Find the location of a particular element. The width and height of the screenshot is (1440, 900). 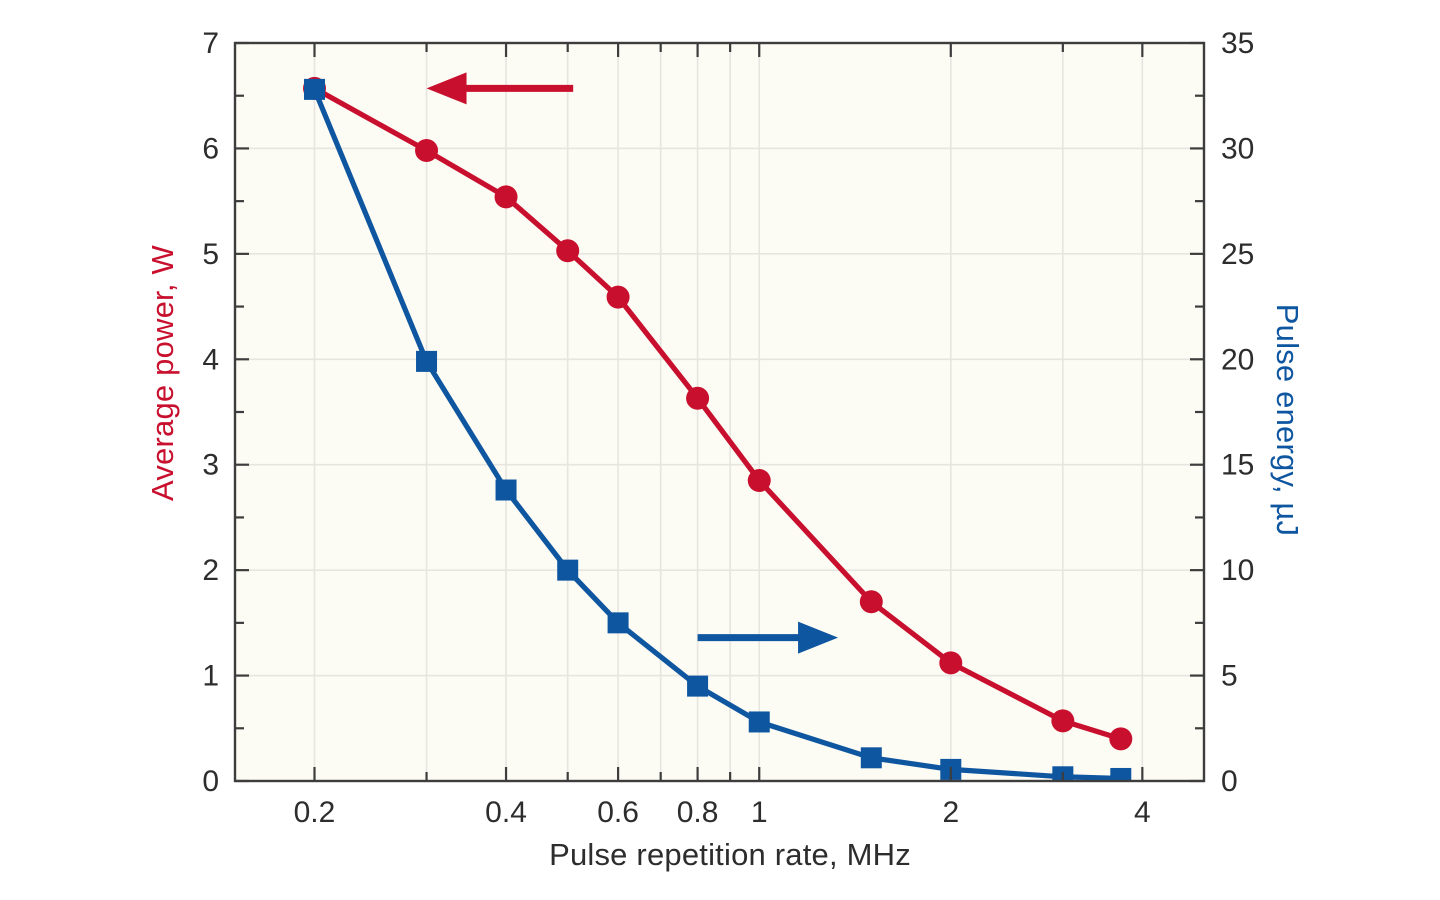

right-tick-label: 15 is located at coordinates (1237, 465).